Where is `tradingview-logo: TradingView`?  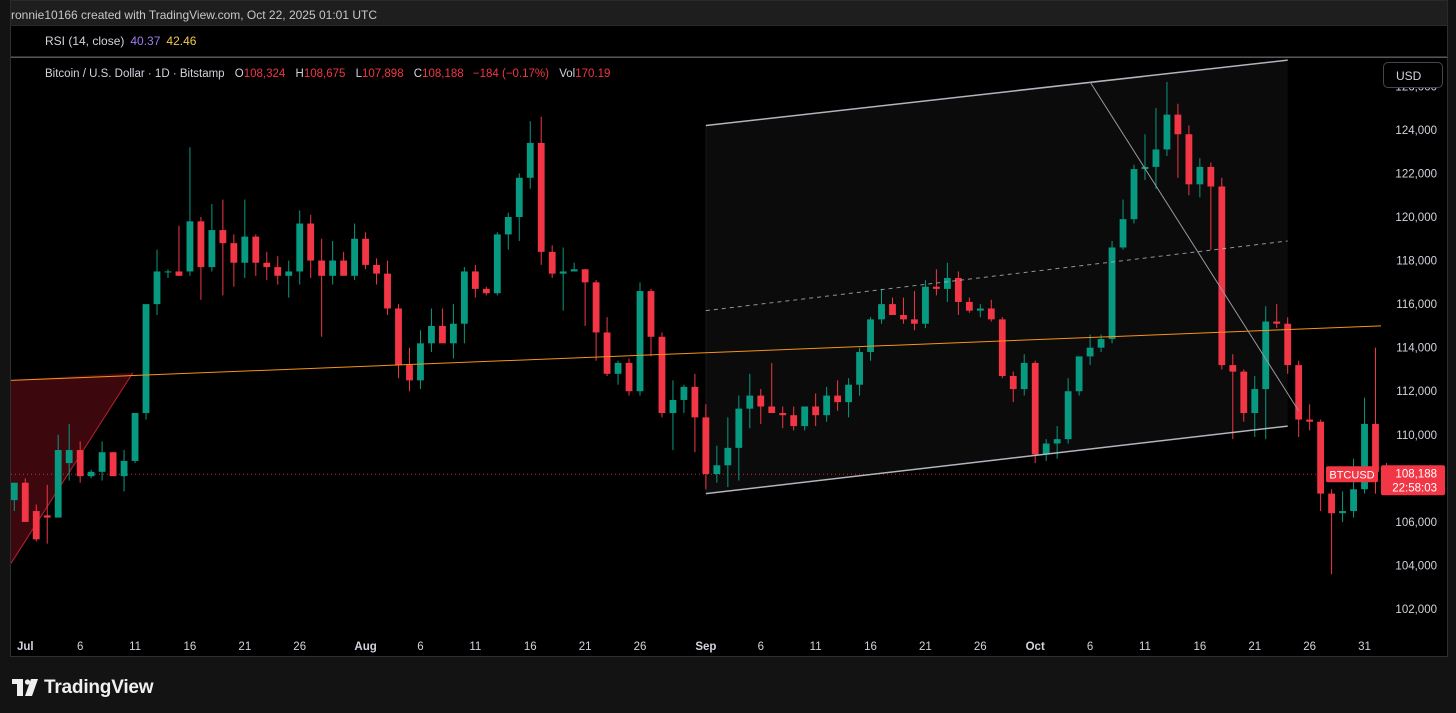
tradingview-logo: TradingView is located at coordinates (83, 688).